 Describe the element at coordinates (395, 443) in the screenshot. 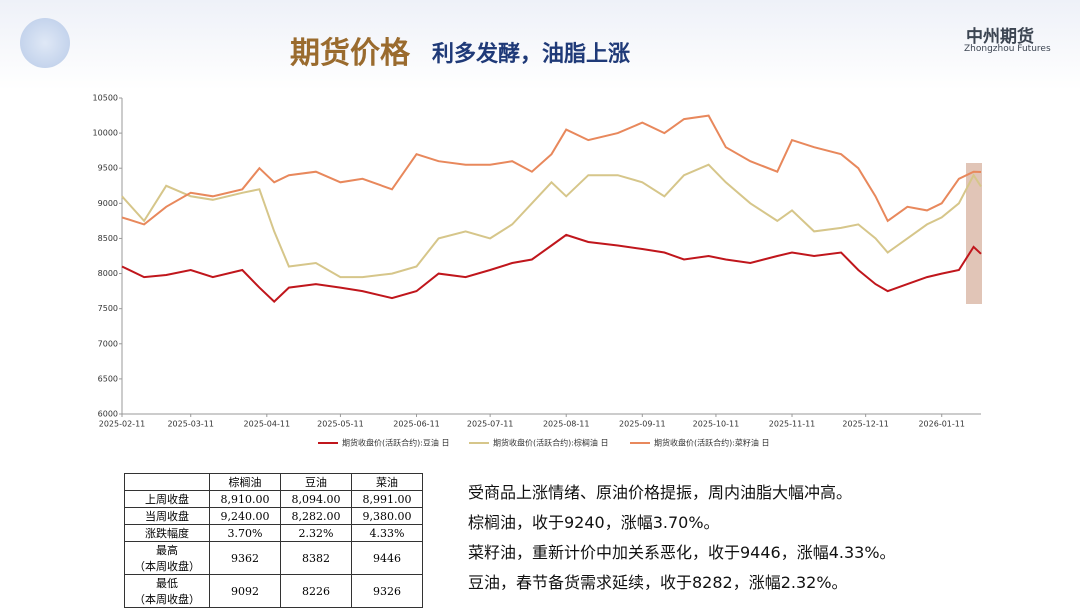

I see `legend-label: 期货收盘价(活跃合约):豆油 日` at that location.